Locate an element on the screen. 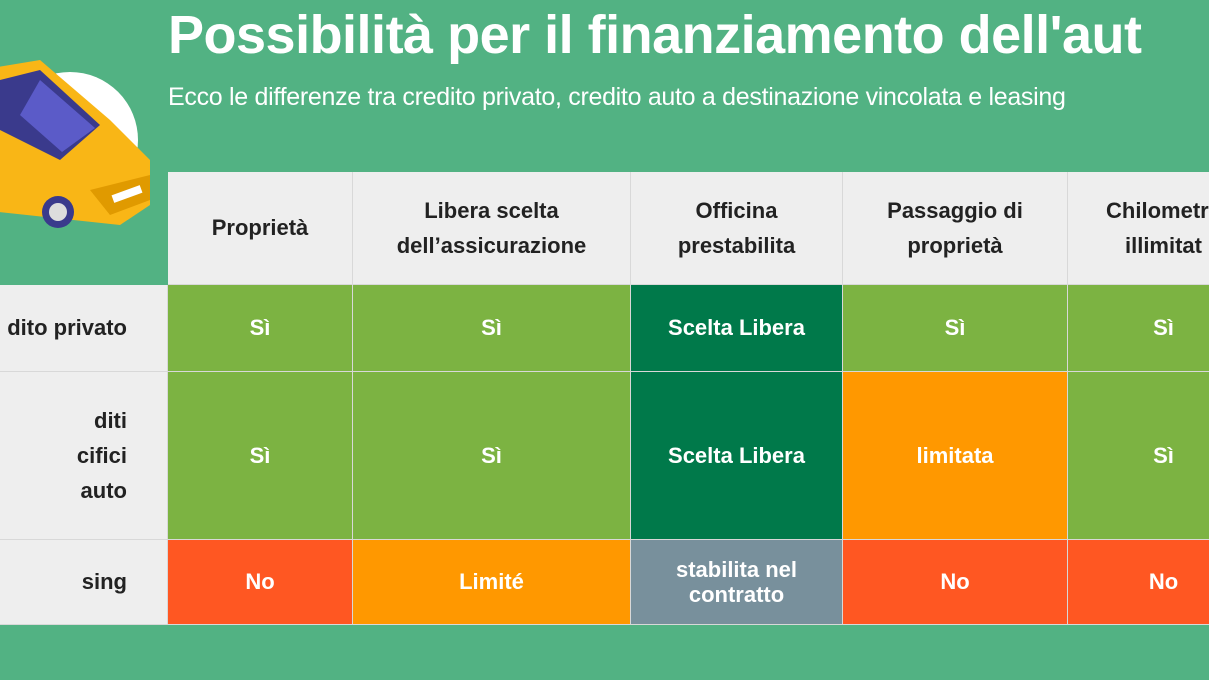  cell-text: cifici is located at coordinates (101, 455).